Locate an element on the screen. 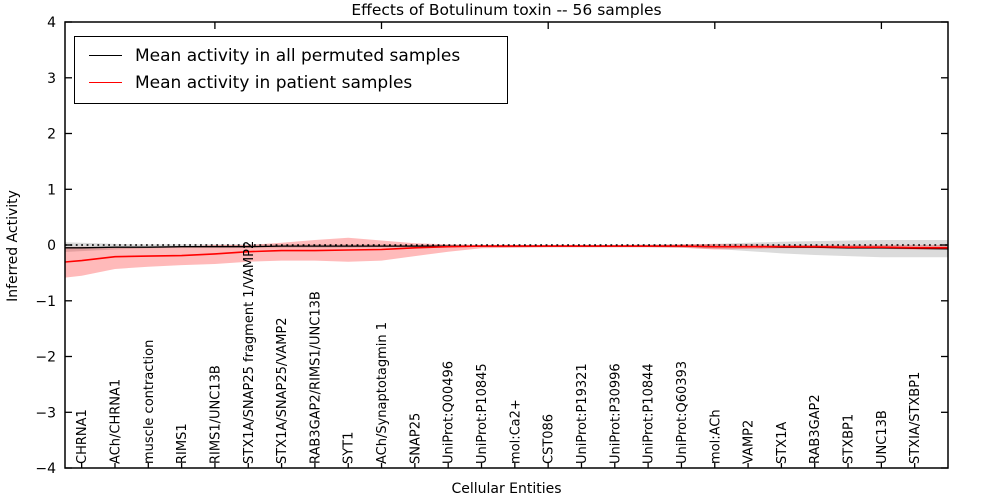 The width and height of the screenshot is (1000, 500). category-label: STXBP1 is located at coordinates (849, 439).